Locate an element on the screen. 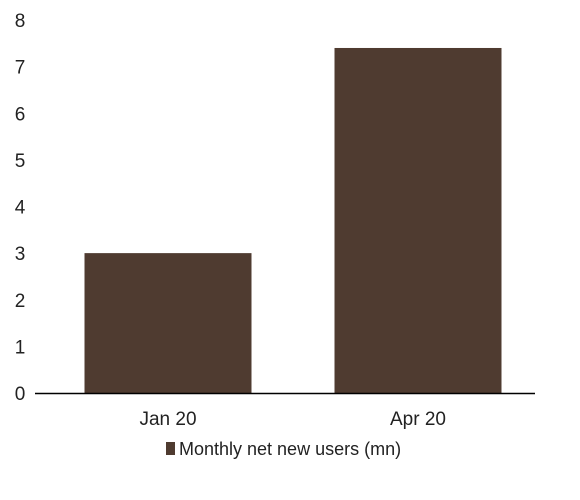  y-tick-label: 0 is located at coordinates (20, 394).